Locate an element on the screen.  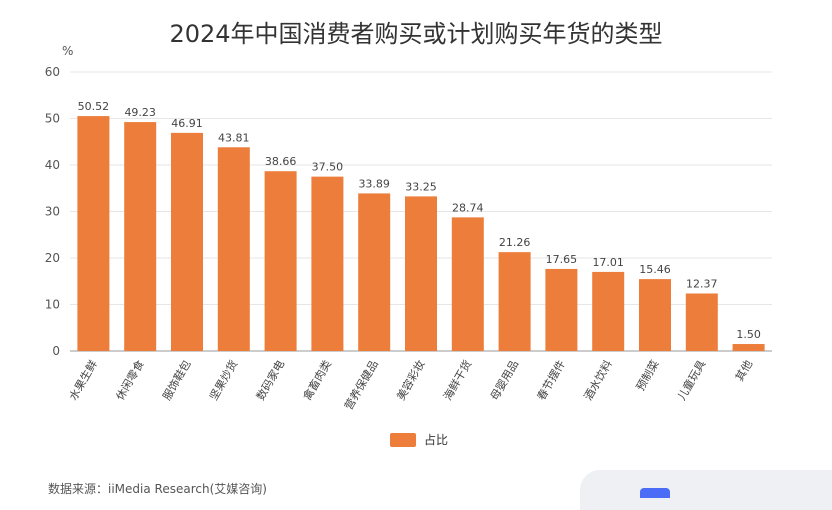
x-tick-label: 酒水饮料 is located at coordinates (598, 380).